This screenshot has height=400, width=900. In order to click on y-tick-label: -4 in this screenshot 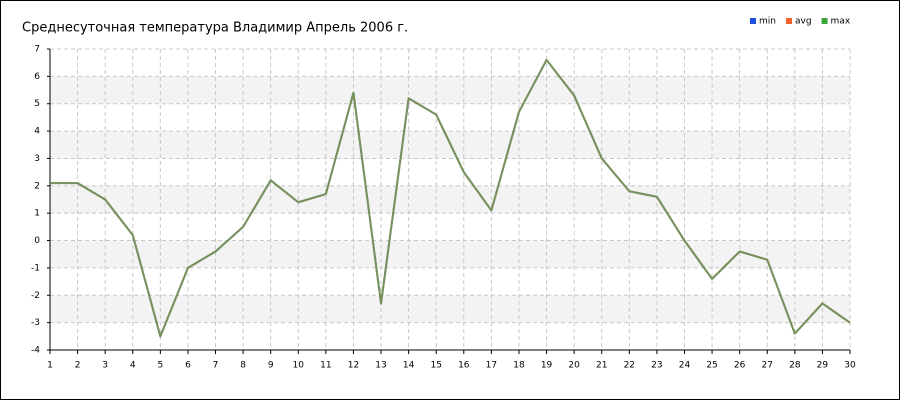, I will do `click(35, 351)`.